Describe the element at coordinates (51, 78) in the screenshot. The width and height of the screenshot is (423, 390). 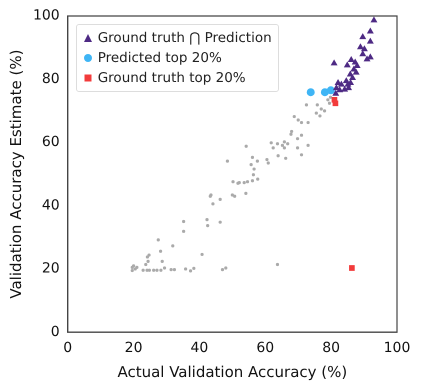
I see `y-tick-label: 80` at that location.